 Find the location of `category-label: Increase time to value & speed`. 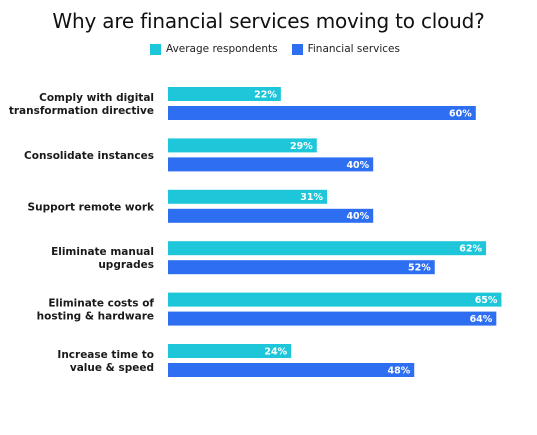

category-label: Increase time to value & speed is located at coordinates (105, 361).